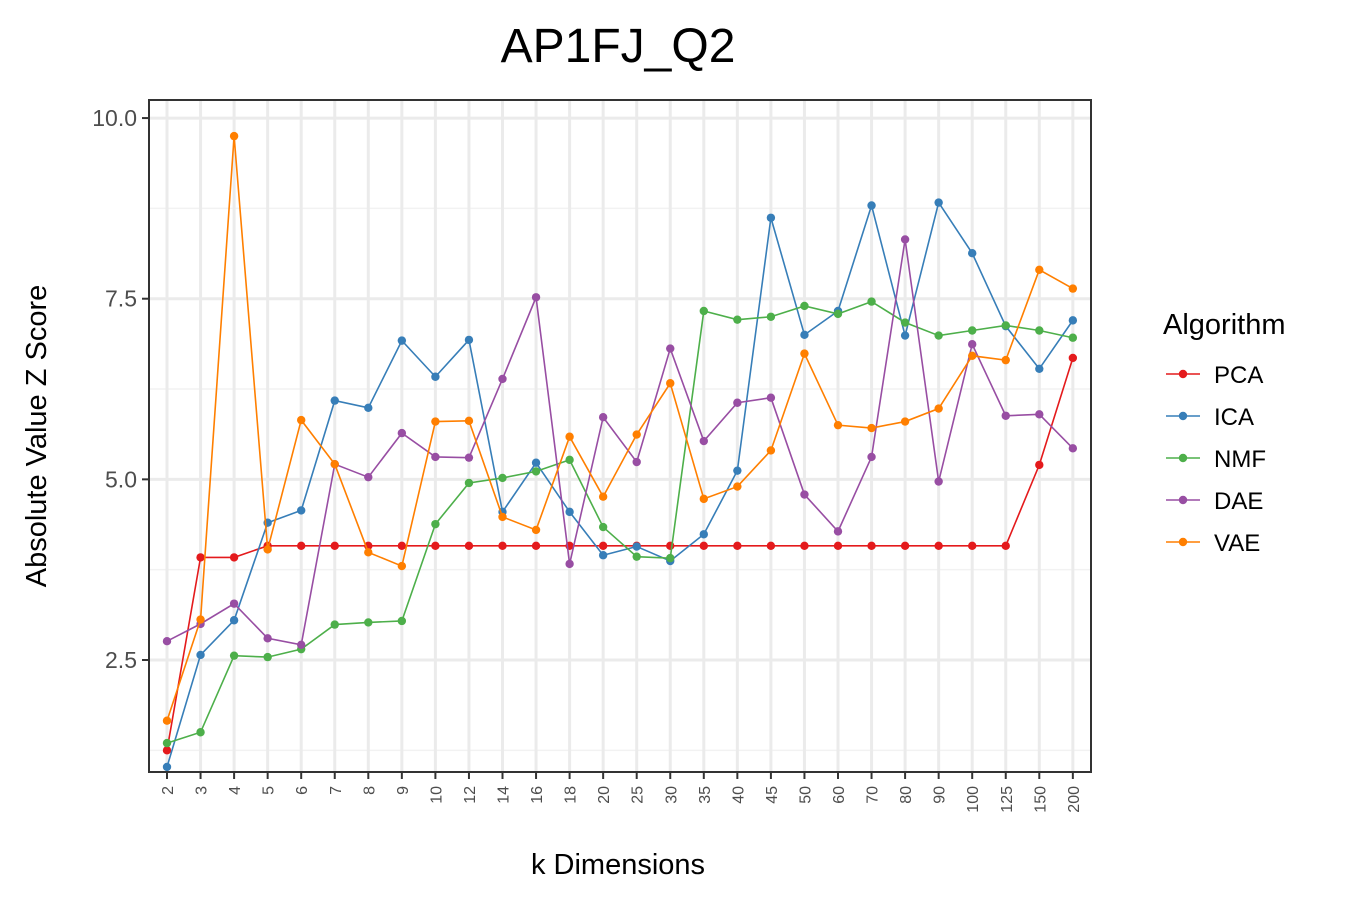  What do you see at coordinates (1238, 375) in the screenshot?
I see `legend-label: PCA` at bounding box center [1238, 375].